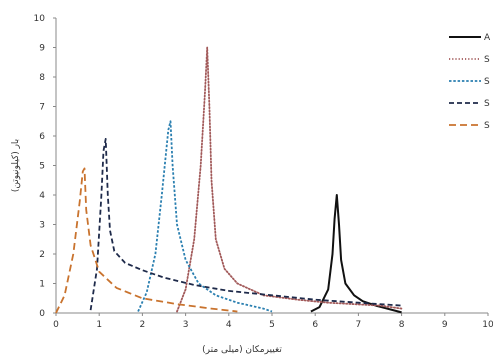 The image size is (493, 359). What do you see at coordinates (402, 325) in the screenshot?
I see `x-tick-label: 8` at bounding box center [402, 325].